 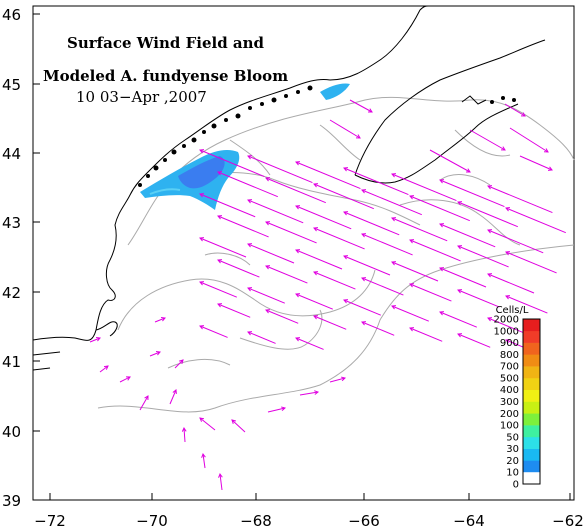 What do you see at coordinates (256, 521) in the screenshot?
I see `x-tick-label: −68` at bounding box center [256, 521].